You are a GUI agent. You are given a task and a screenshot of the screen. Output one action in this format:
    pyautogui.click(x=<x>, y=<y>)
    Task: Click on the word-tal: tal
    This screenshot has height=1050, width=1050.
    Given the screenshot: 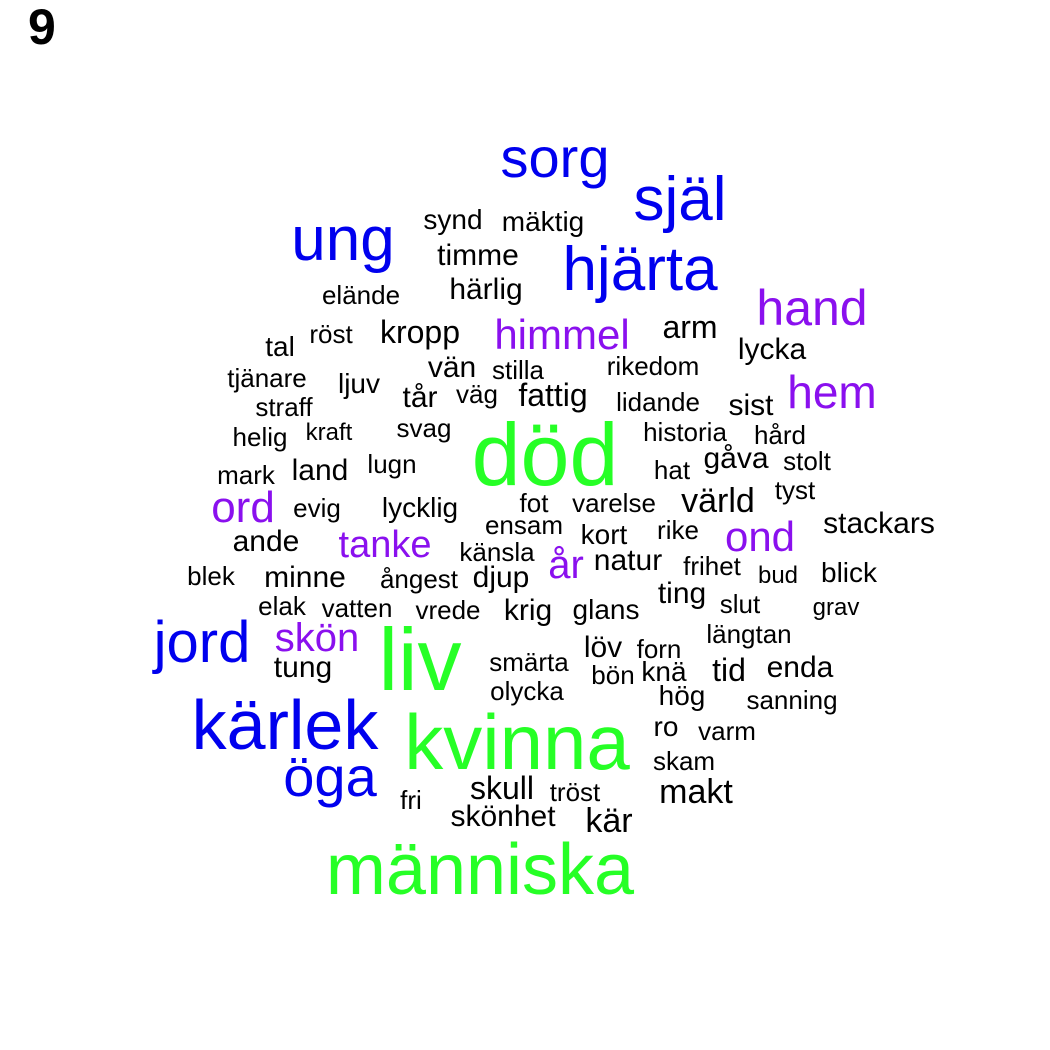 What is the action you would take?
    pyautogui.click(x=280, y=346)
    